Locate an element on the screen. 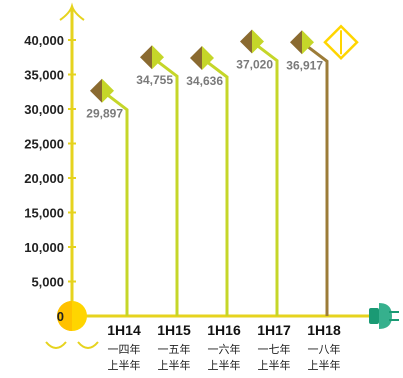  data-label: 37,020 is located at coordinates (254, 65).